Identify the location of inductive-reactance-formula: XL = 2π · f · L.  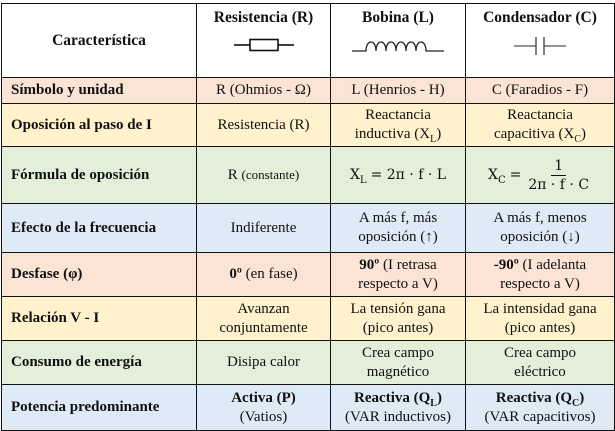
(398, 175).